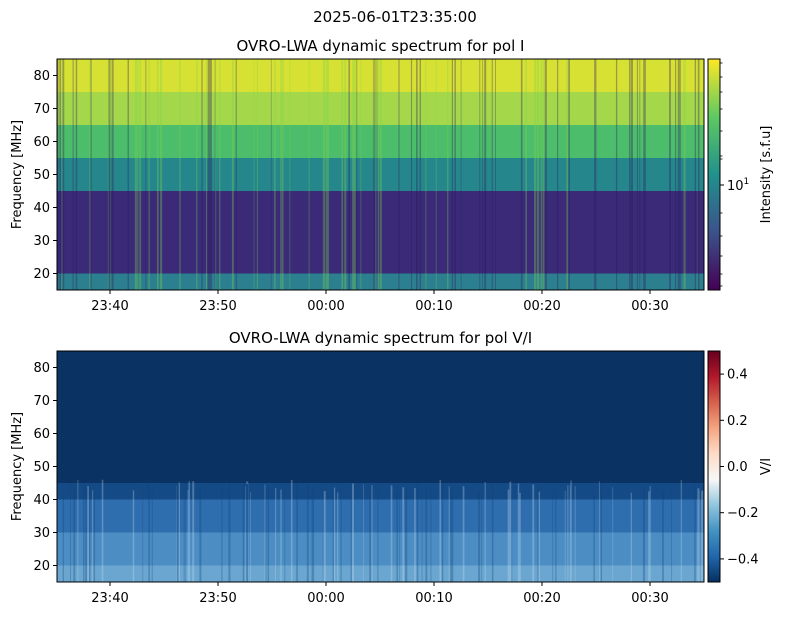 Image resolution: width=790 pixels, height=617 pixels. What do you see at coordinates (41, 500) in the screenshot?
I see `p2-ytick-label-40: 40` at bounding box center [41, 500].